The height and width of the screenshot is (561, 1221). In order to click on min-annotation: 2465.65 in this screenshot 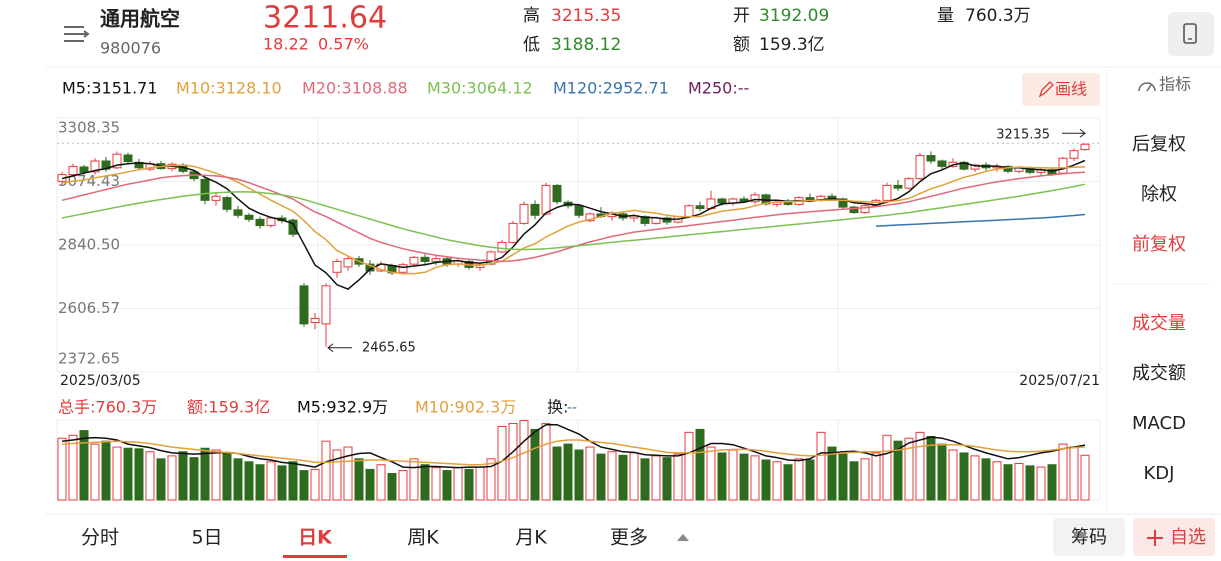, I will do `click(389, 347)`.